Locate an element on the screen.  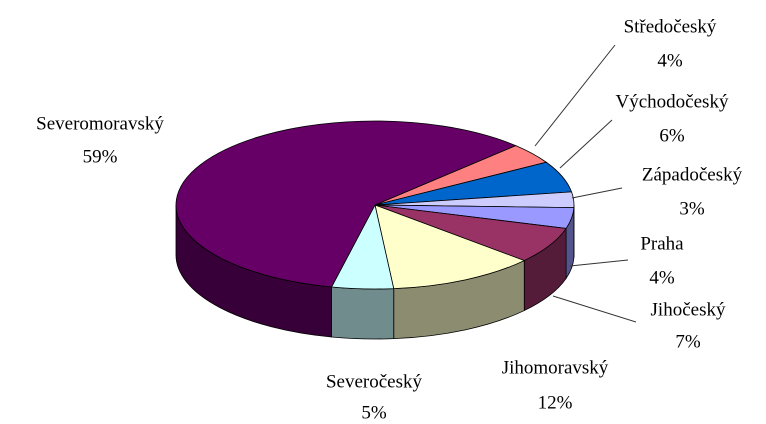
slice-name: Východočeský is located at coordinates (672, 101).